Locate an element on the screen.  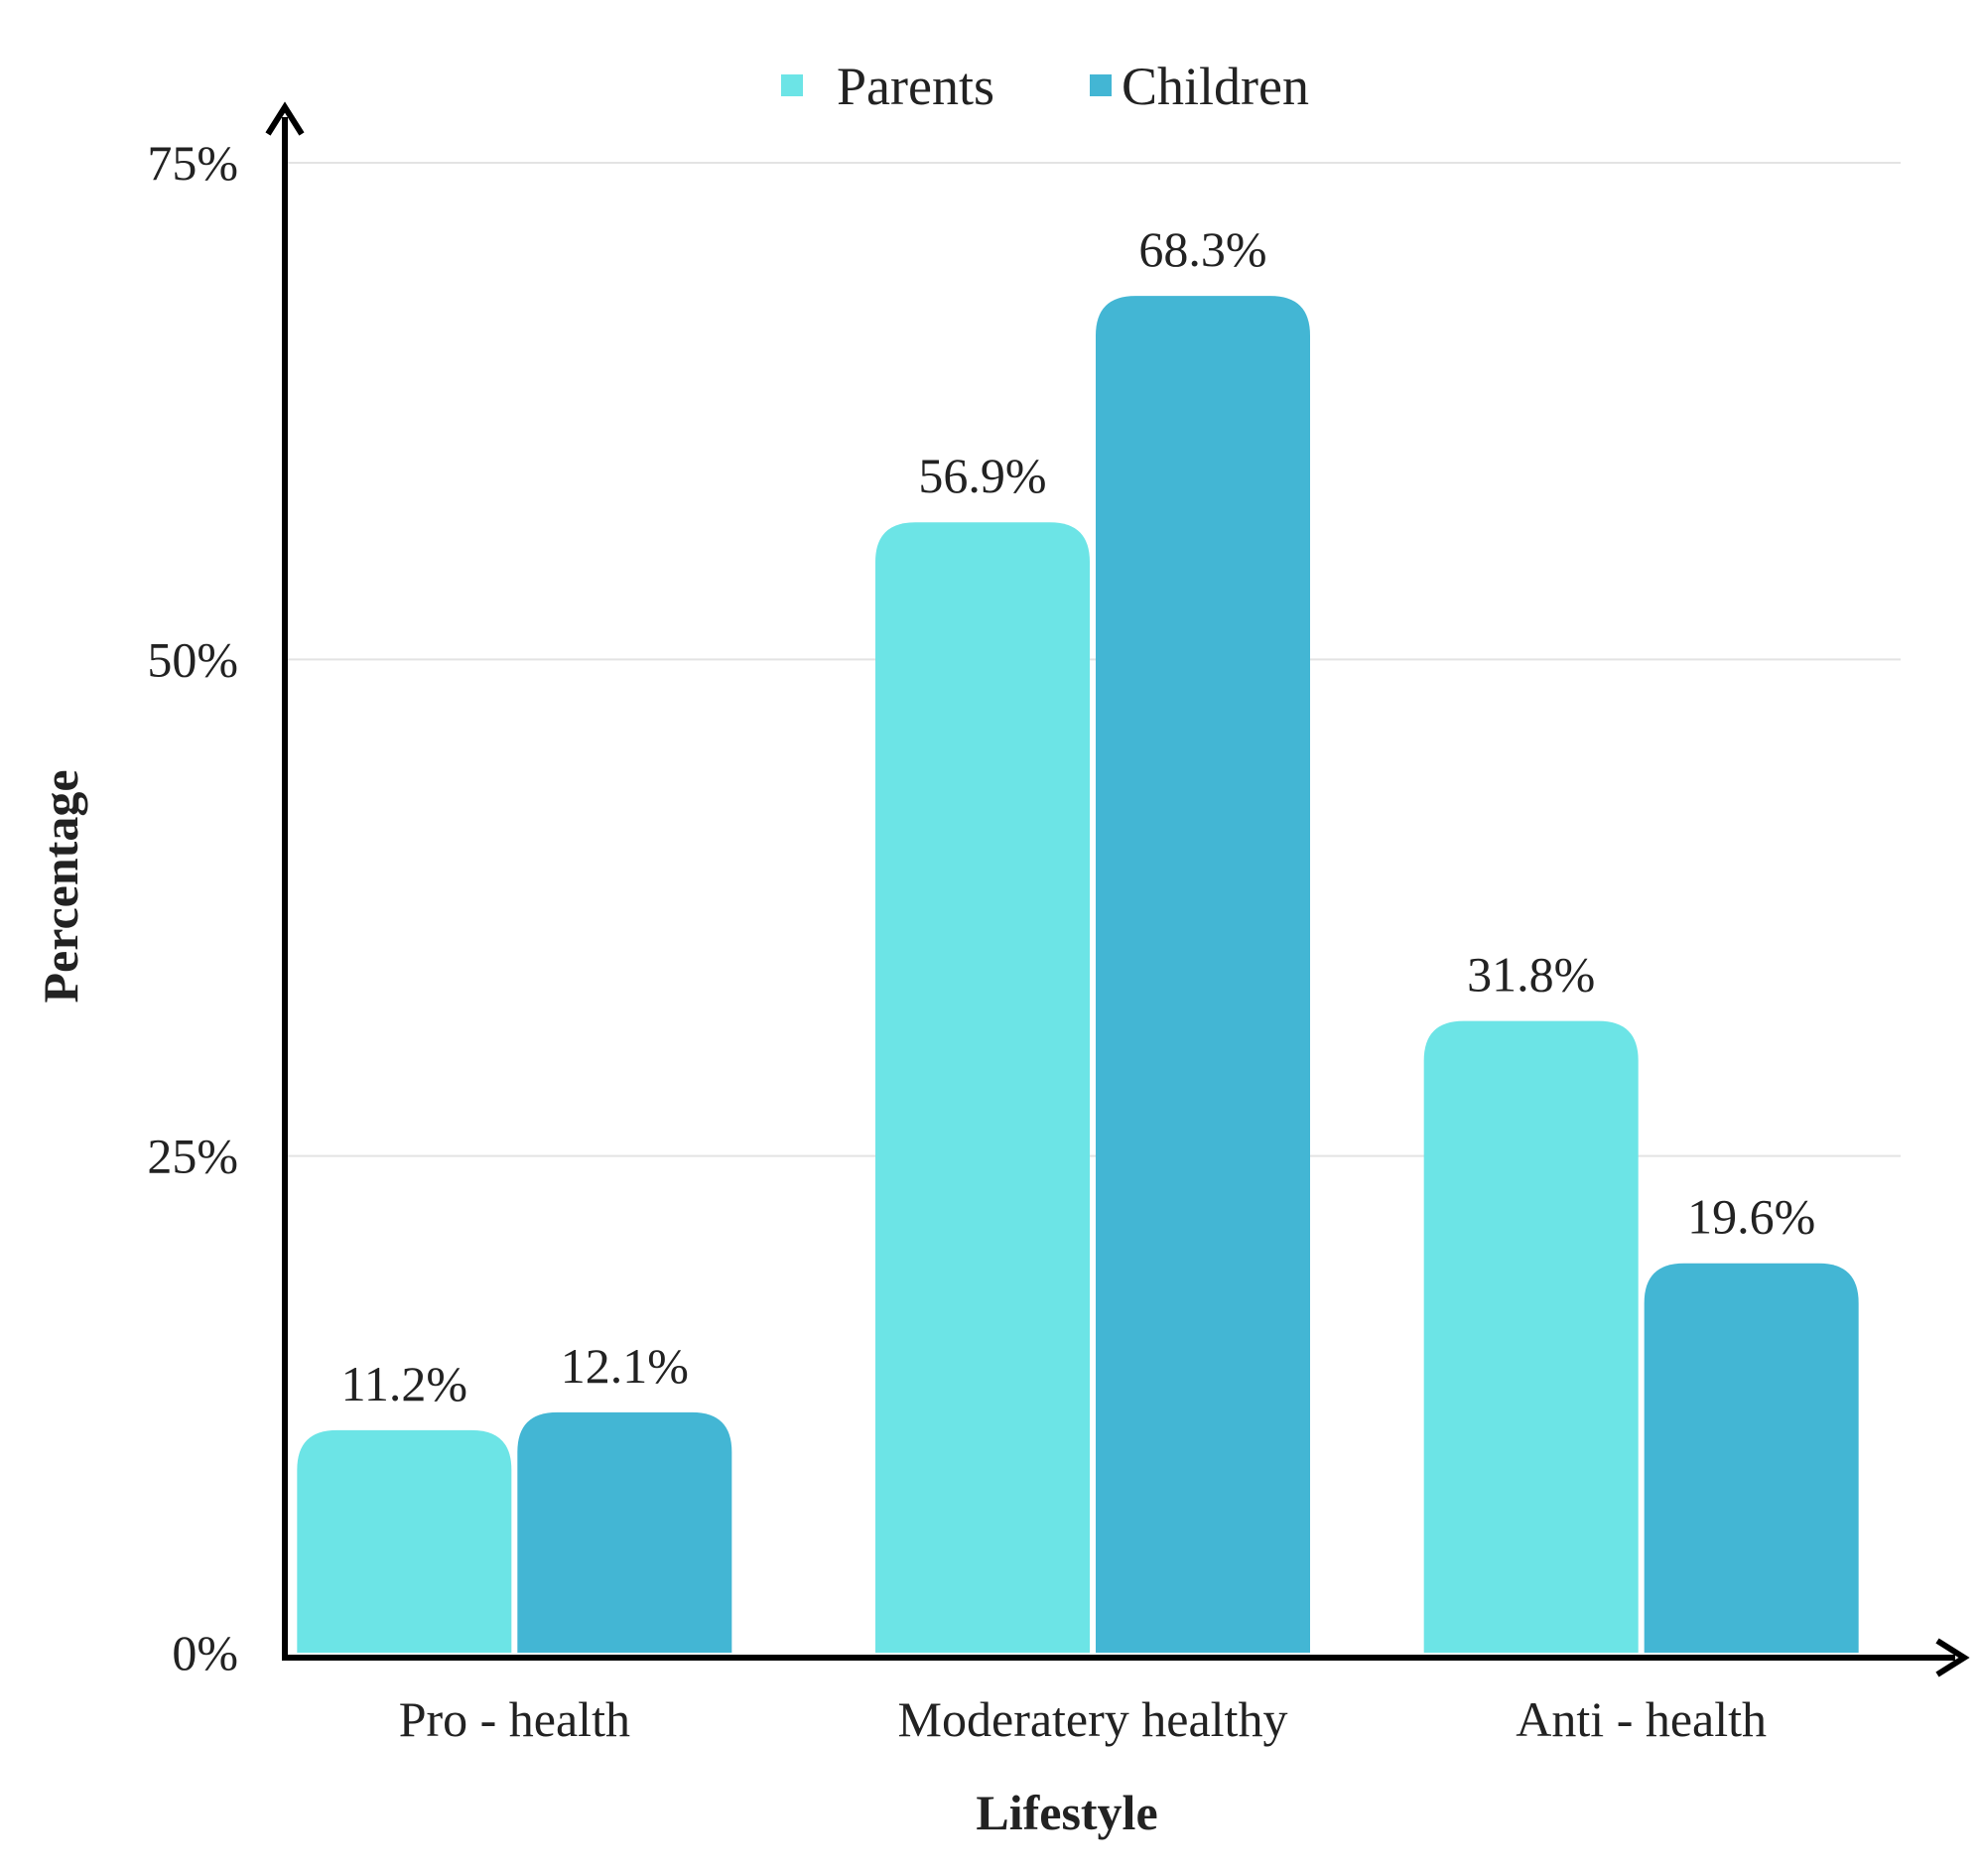
x-category-label: Pro - health is located at coordinates (514, 1719).